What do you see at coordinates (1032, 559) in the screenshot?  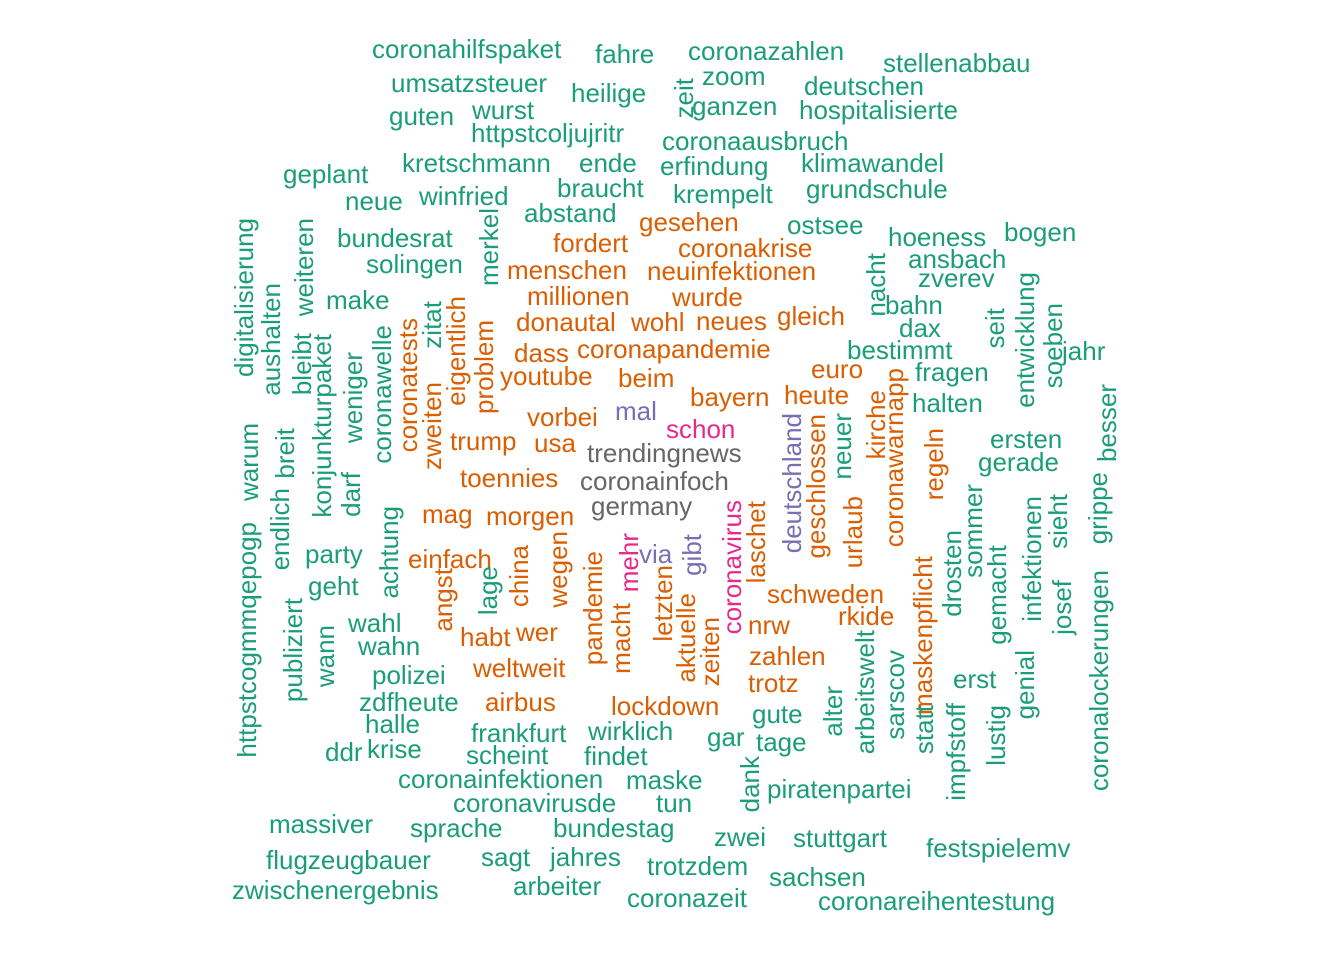 I see `word: infektionen` at bounding box center [1032, 559].